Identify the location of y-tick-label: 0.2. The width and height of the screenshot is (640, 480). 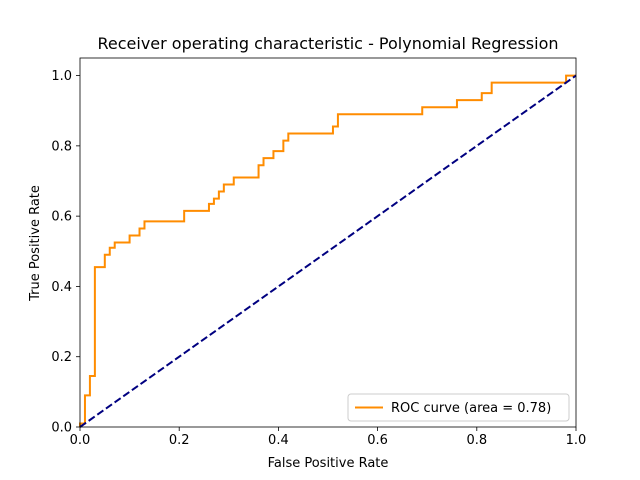
(61, 357).